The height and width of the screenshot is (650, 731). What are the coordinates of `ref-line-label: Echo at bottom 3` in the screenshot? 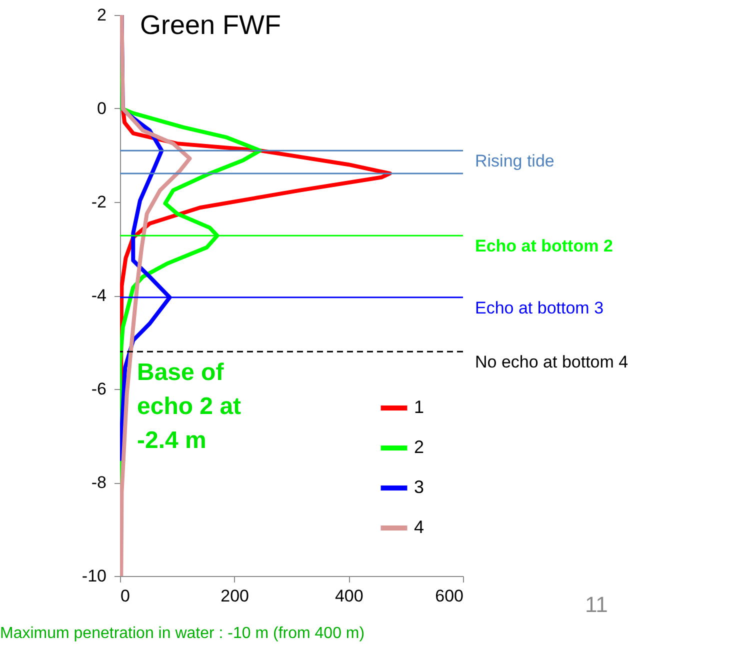 It's located at (539, 308).